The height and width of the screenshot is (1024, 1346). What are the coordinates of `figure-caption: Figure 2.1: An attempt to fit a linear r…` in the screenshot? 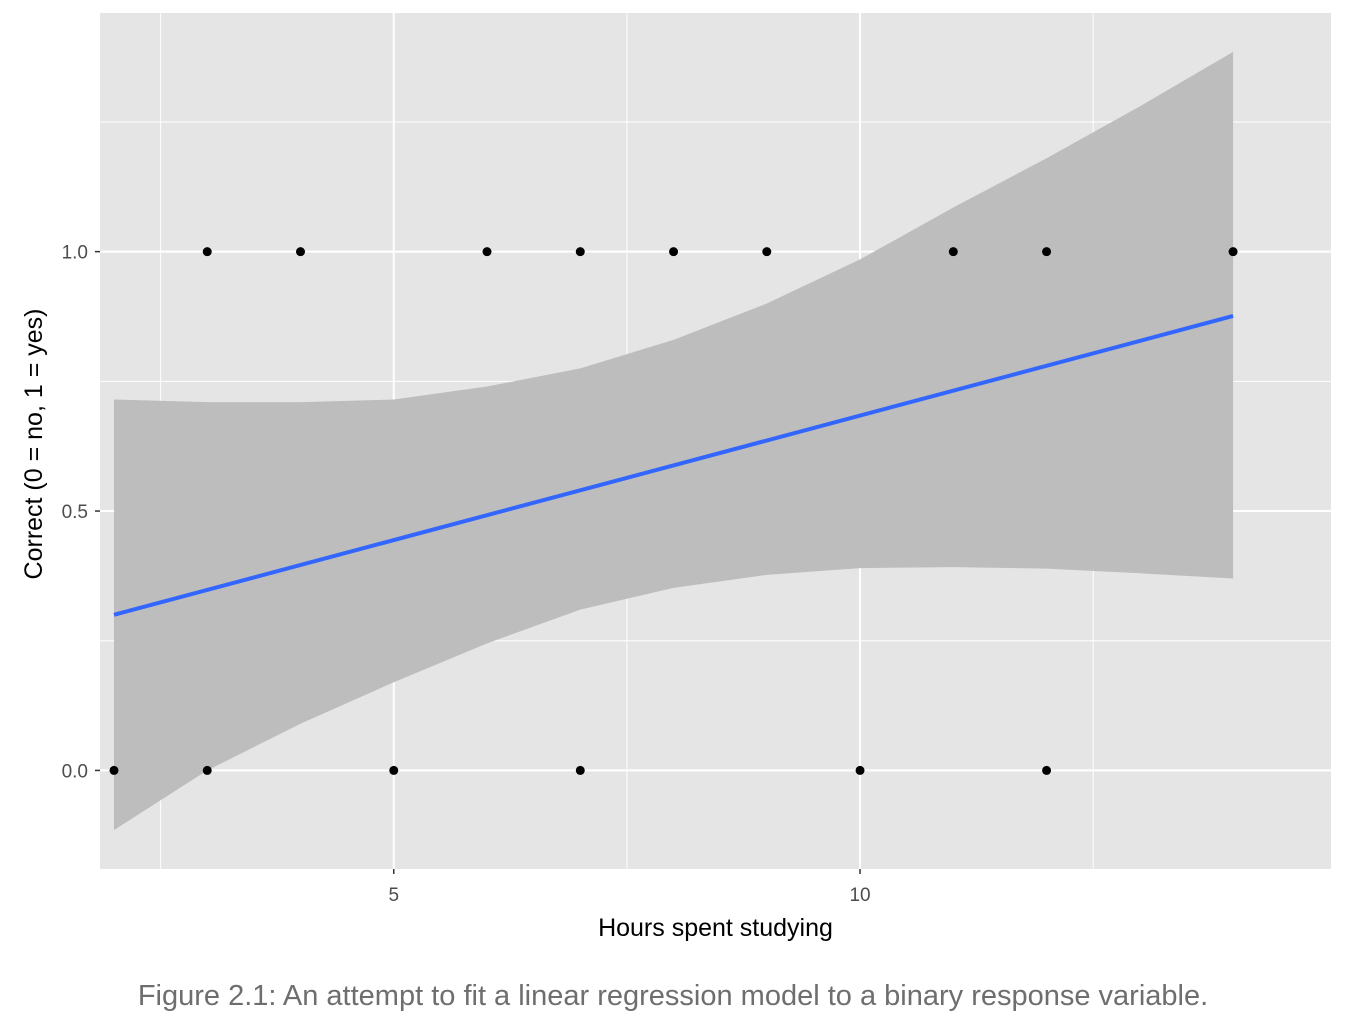 It's located at (673, 996).